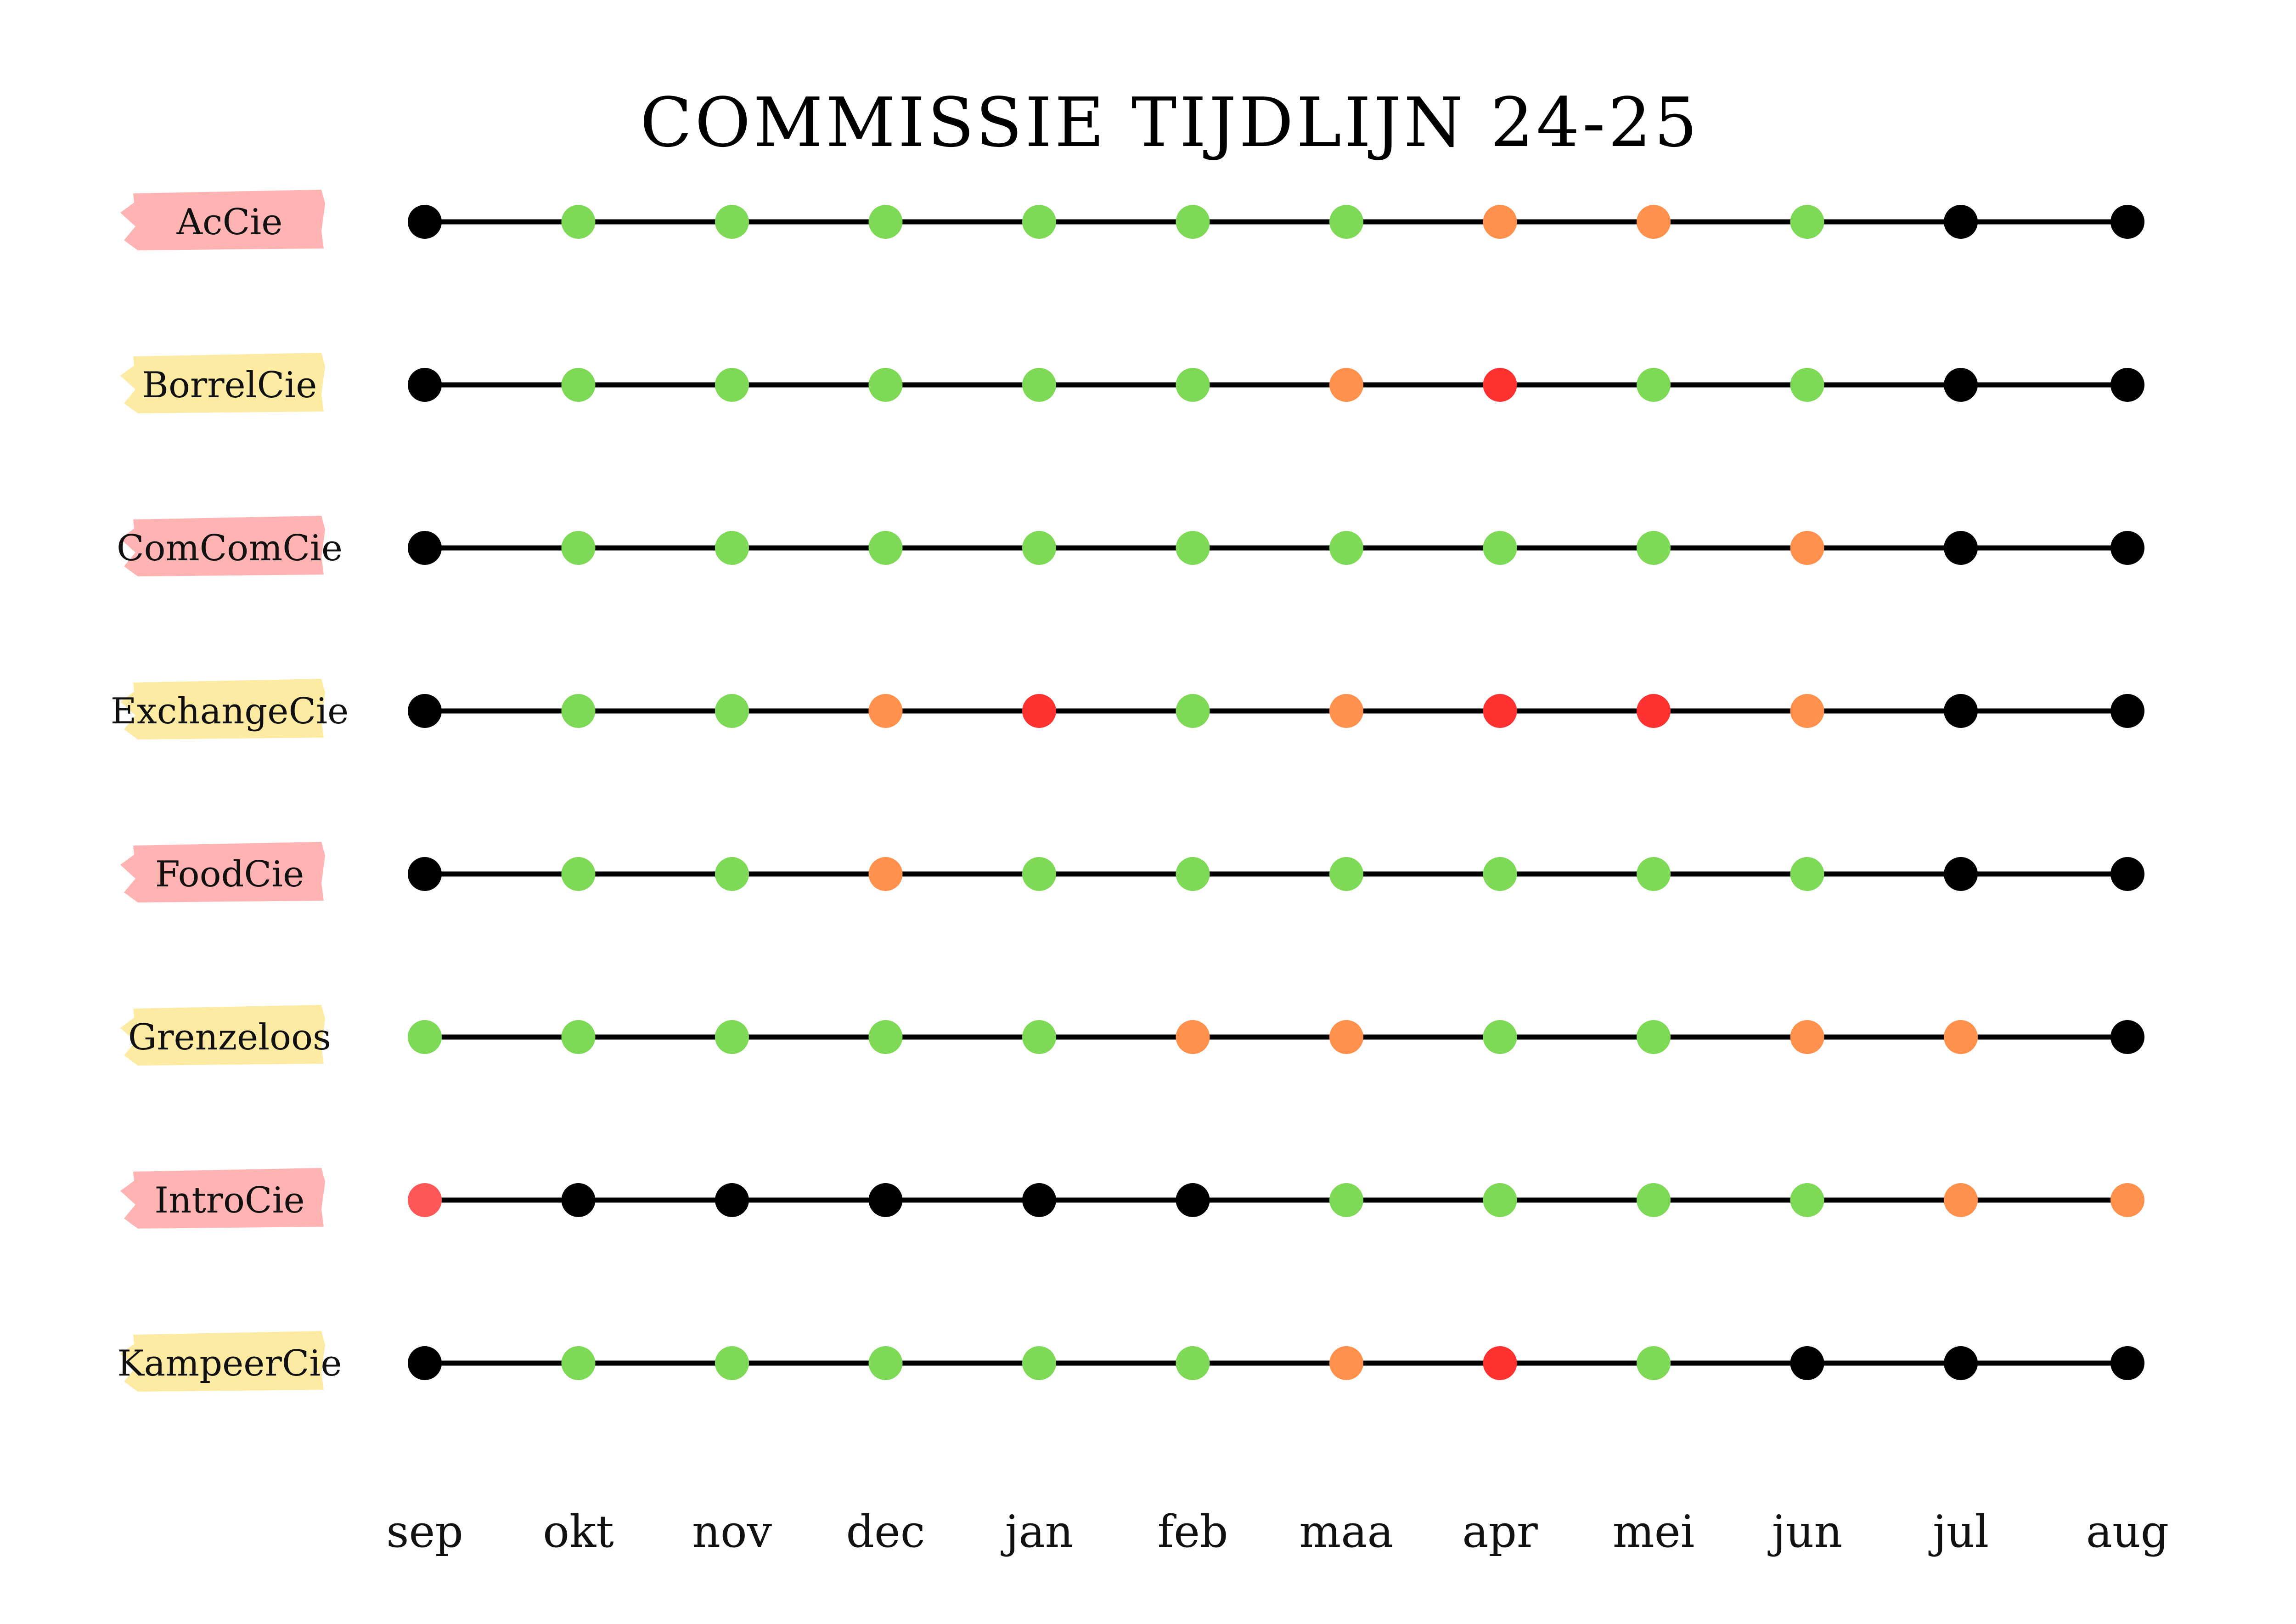  What do you see at coordinates (578, 1531) in the screenshot?
I see `month-label: okt` at bounding box center [578, 1531].